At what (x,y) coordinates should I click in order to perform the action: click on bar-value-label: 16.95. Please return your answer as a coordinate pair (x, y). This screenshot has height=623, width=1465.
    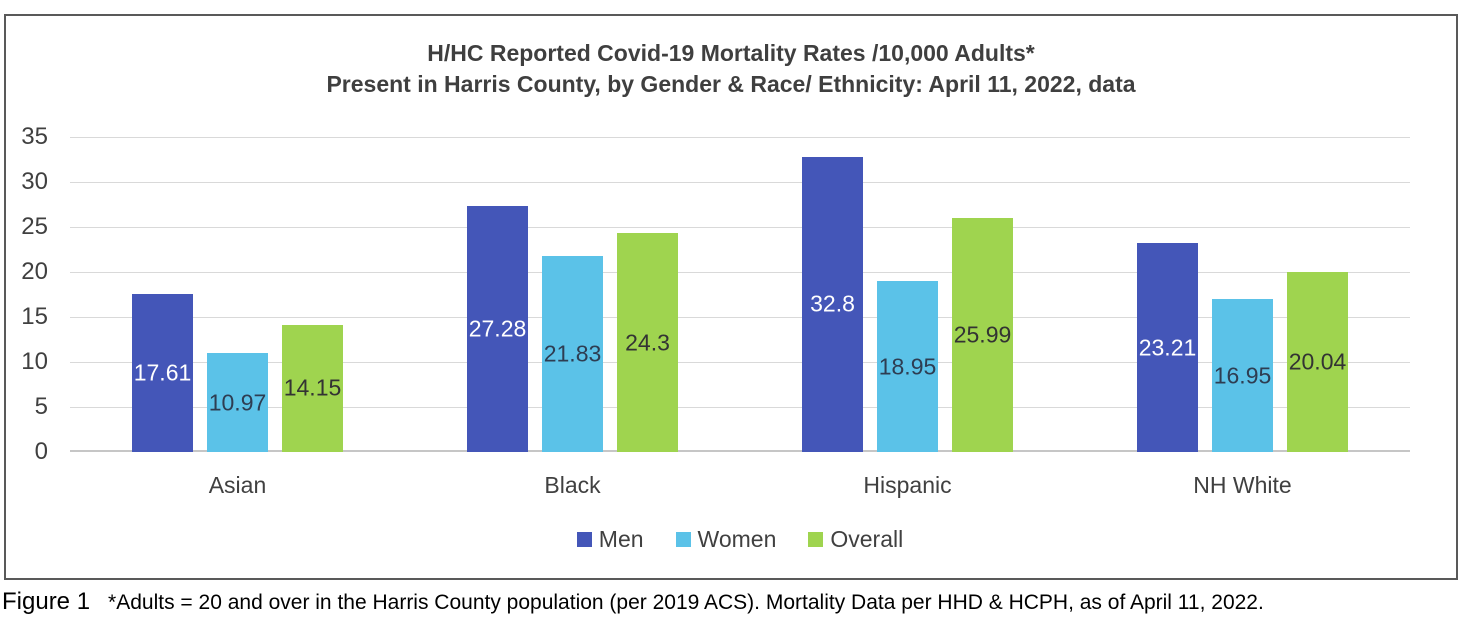
    Looking at the image, I should click on (1242, 375).